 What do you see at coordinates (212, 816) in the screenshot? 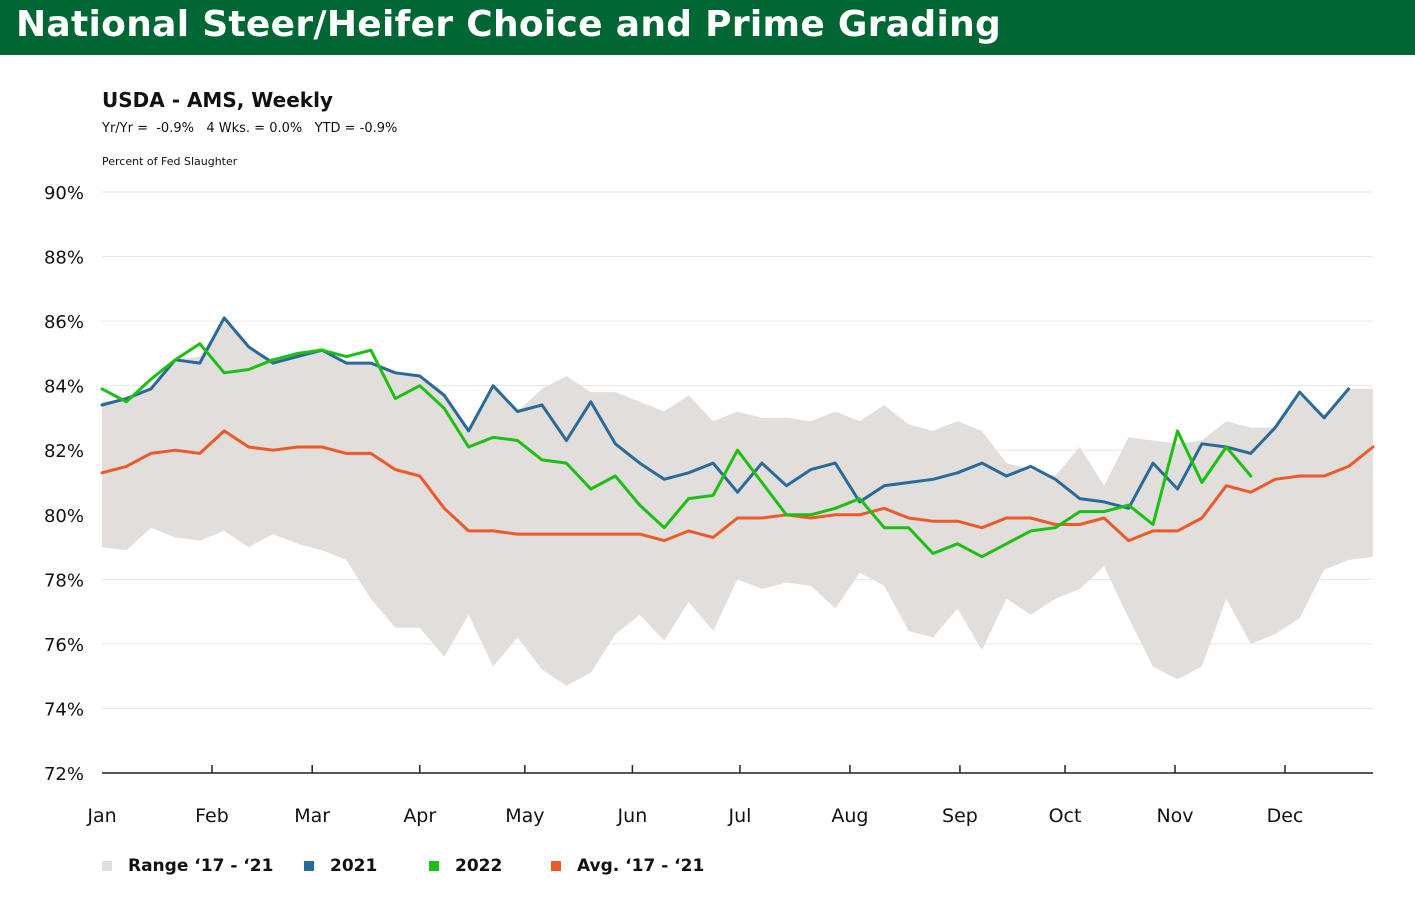
I see `x-tick-label: Feb` at bounding box center [212, 816].